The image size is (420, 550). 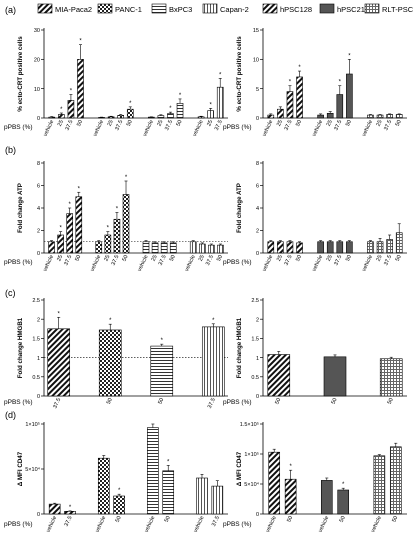 I want to click on y-tick-label: 6, so click(x=38, y=187).